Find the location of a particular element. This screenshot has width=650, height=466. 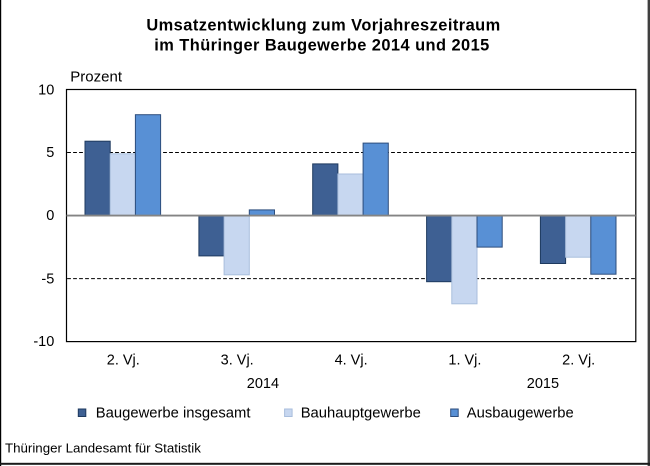

svg-text: Bauhauptgewerbe is located at coordinates (361, 414).